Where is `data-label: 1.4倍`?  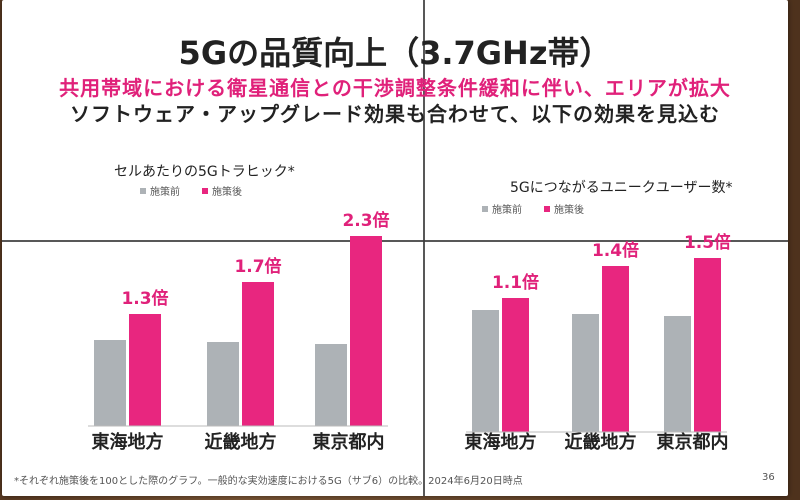
data-label: 1.4倍 is located at coordinates (615, 250).